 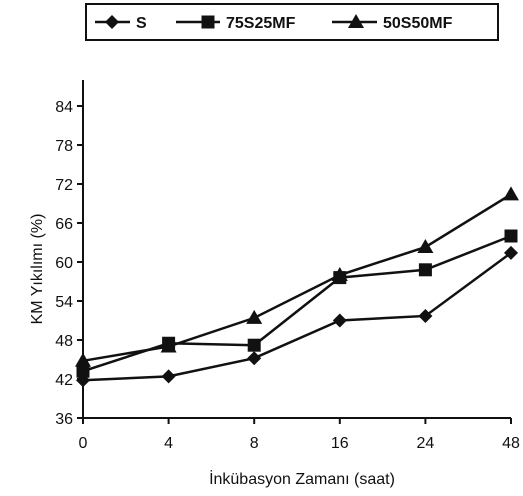 What do you see at coordinates (511, 443) in the screenshot?
I see `x-tick-label: 48` at bounding box center [511, 443].